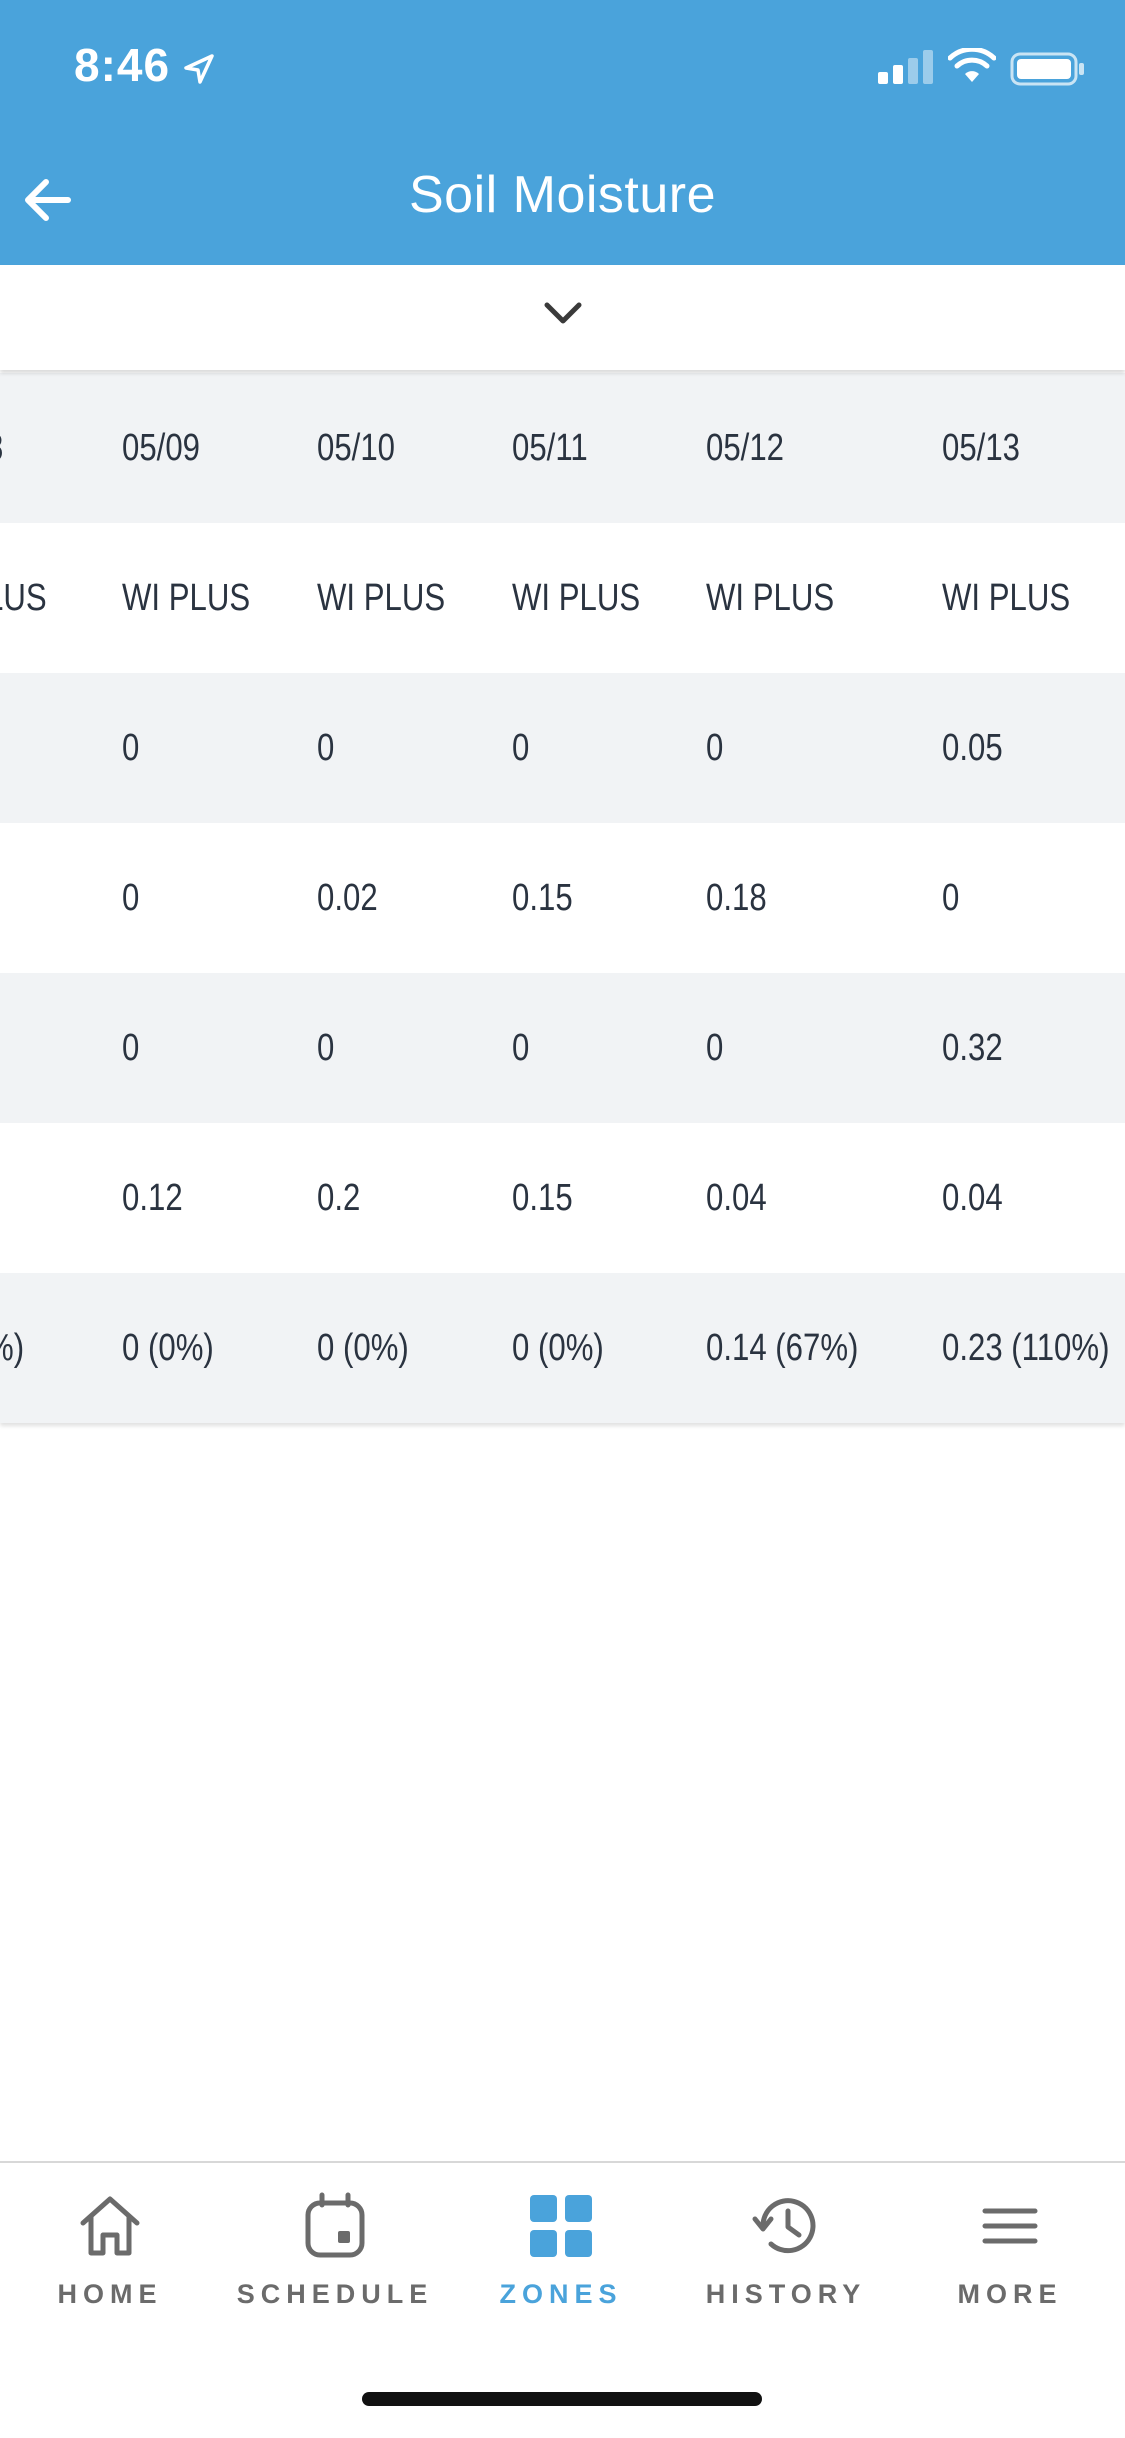  Describe the element at coordinates (199, 69) in the screenshot. I see `location-arrow-icon` at that location.